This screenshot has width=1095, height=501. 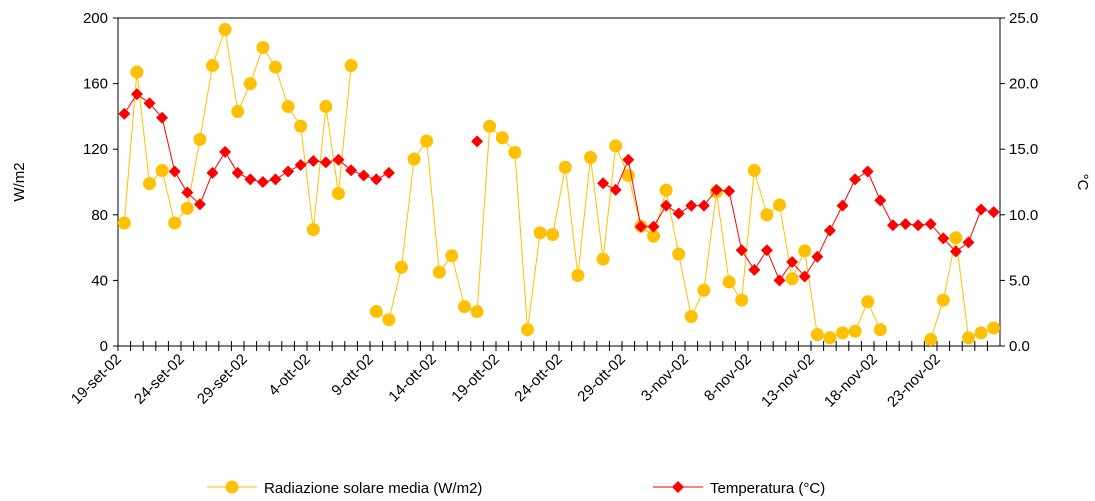 I want to click on x-tick-label: 29-set-02, so click(x=222, y=379).